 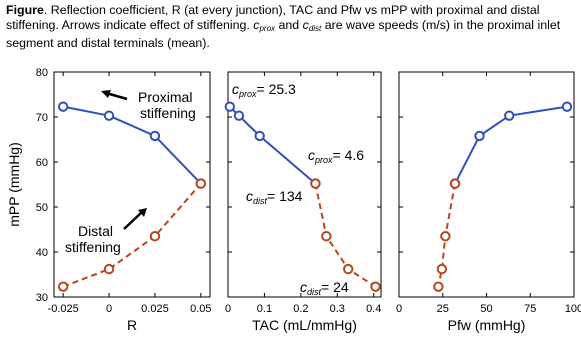 I want to click on x-tick-label: 0.1, so click(x=264, y=309).